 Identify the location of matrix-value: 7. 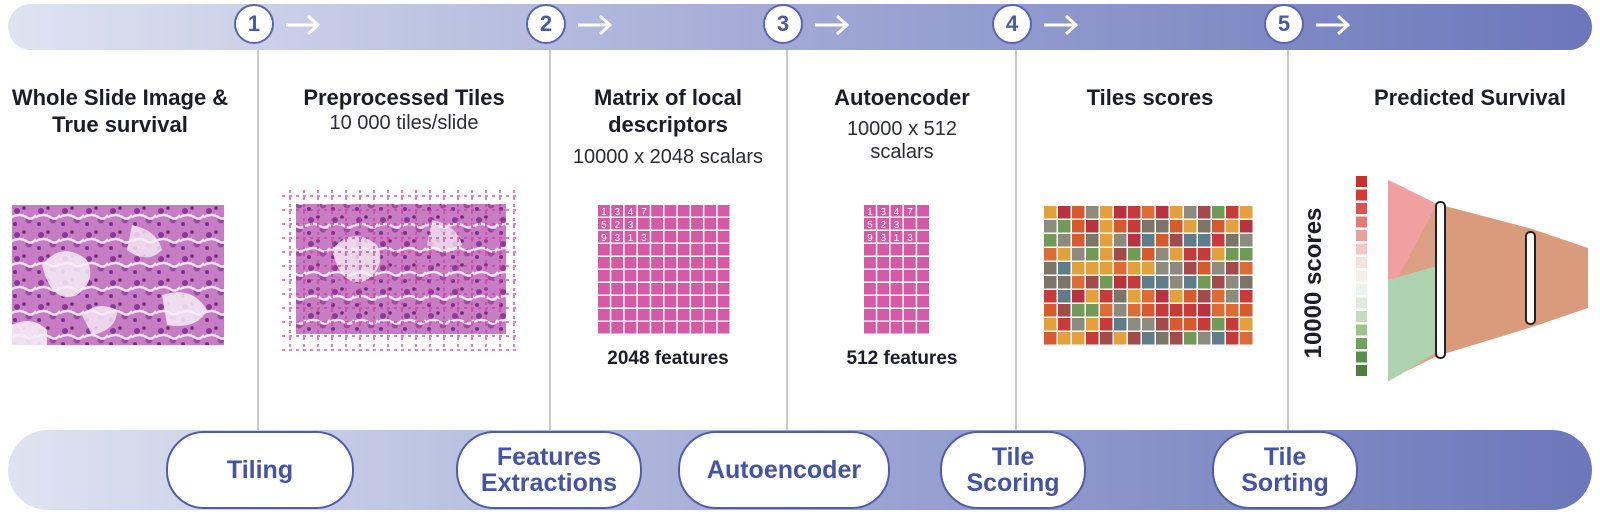
(644, 212).